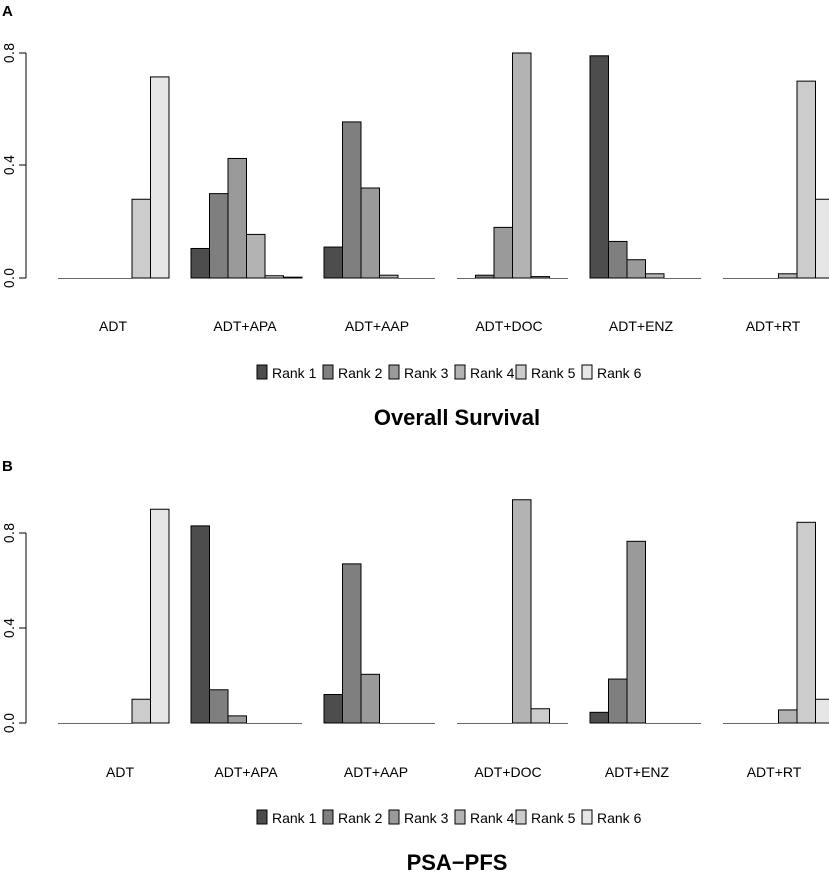  Describe the element at coordinates (492, 818) in the screenshot. I see `legend-label-b-3: Rank 4` at that location.